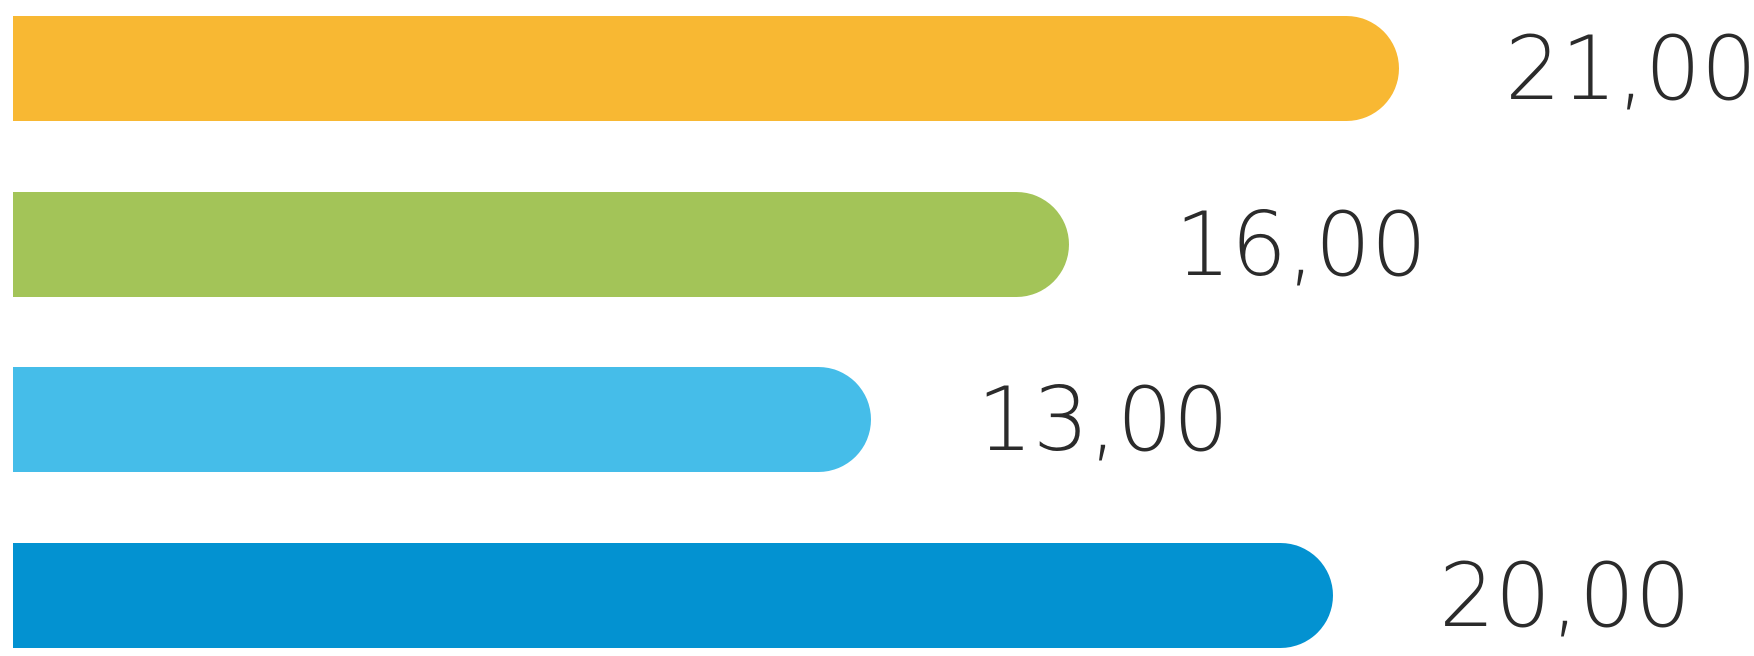  What do you see at coordinates (1301, 244) in the screenshot?
I see `value-label: 16,00` at bounding box center [1301, 244].